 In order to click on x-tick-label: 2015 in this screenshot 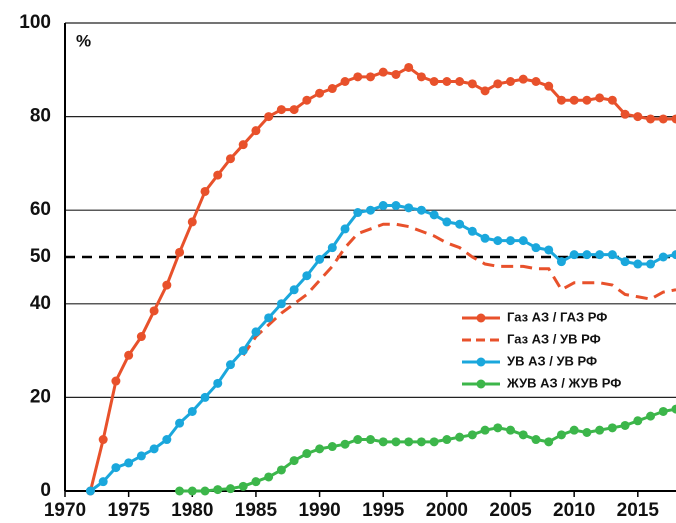, I will do `click(638, 510)`.